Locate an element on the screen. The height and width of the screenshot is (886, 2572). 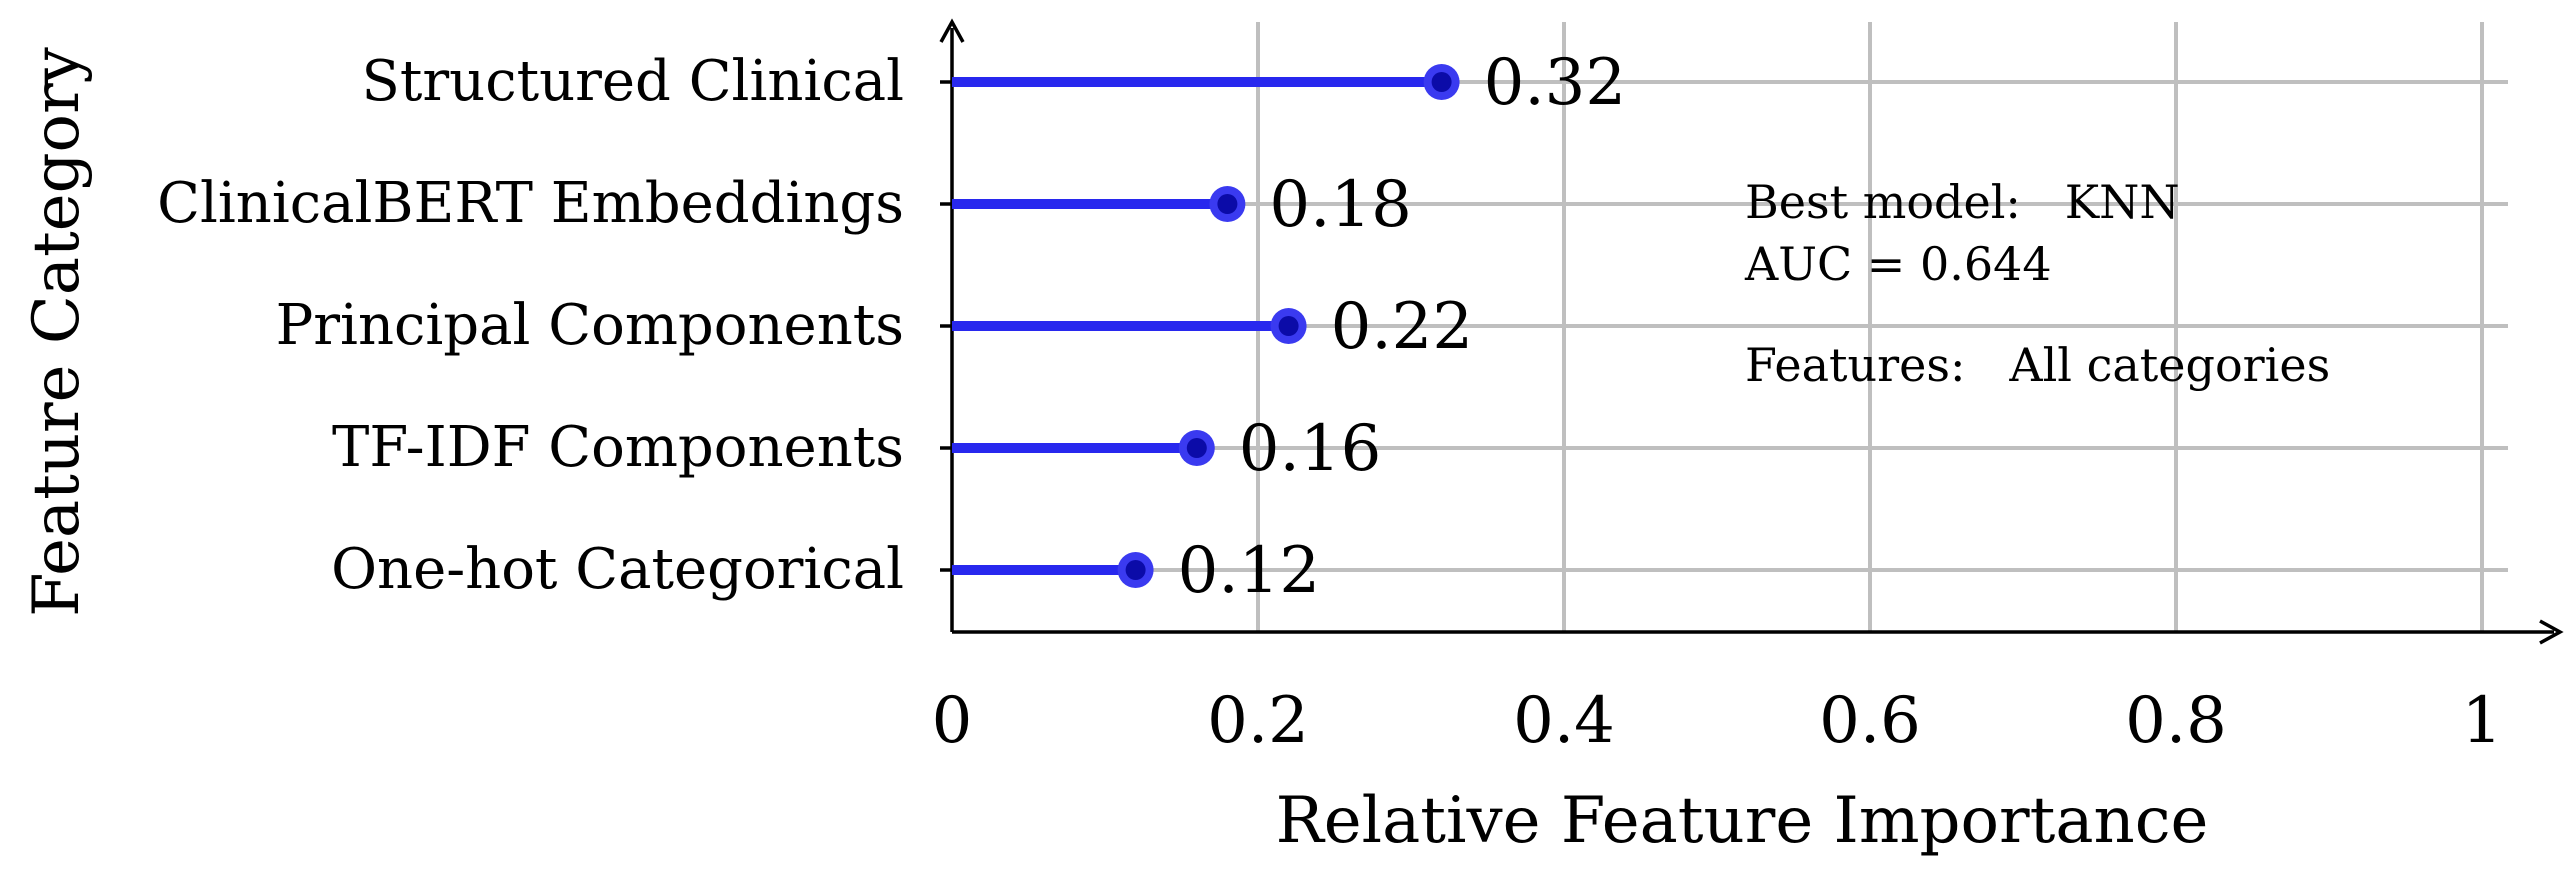
y-axis-title: Feature Category is located at coordinates (57, 332).